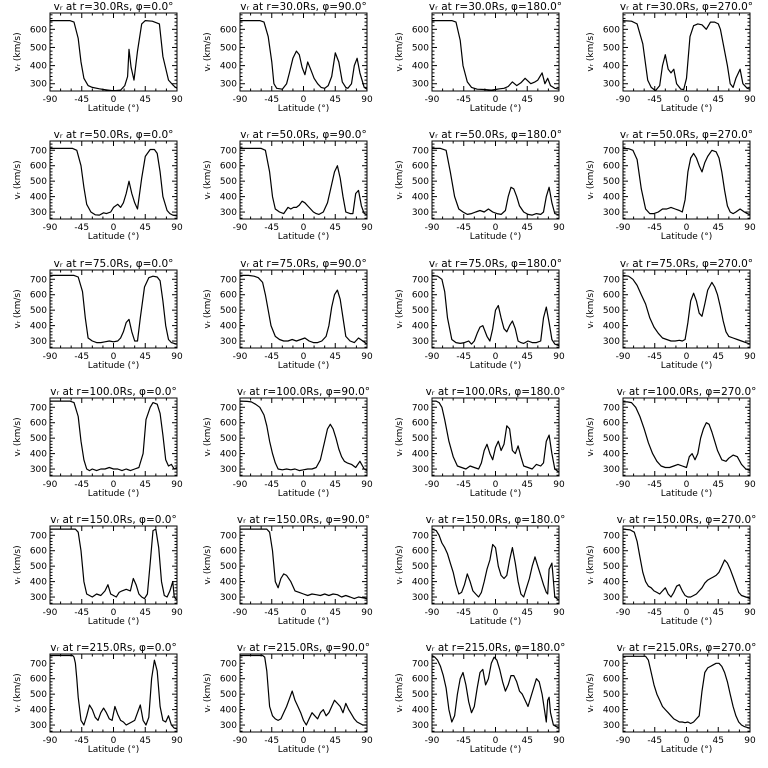 Image resolution: width=768 pixels, height=768 pixels. Describe the element at coordinates (686, 7) in the screenshot. I see `panel-title: vᵣ at r=30.0Rs, φ=270.0°` at that location.